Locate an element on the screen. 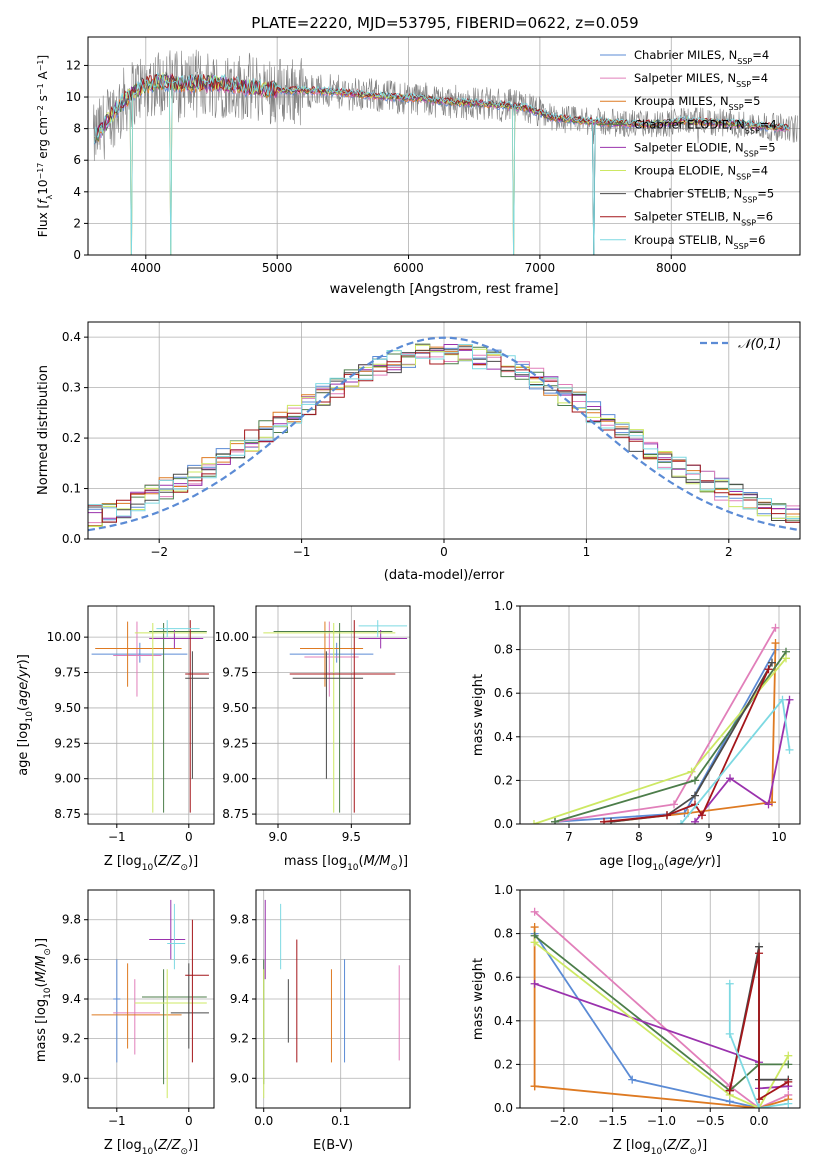  xtick-label: 7 is located at coordinates (569, 837).